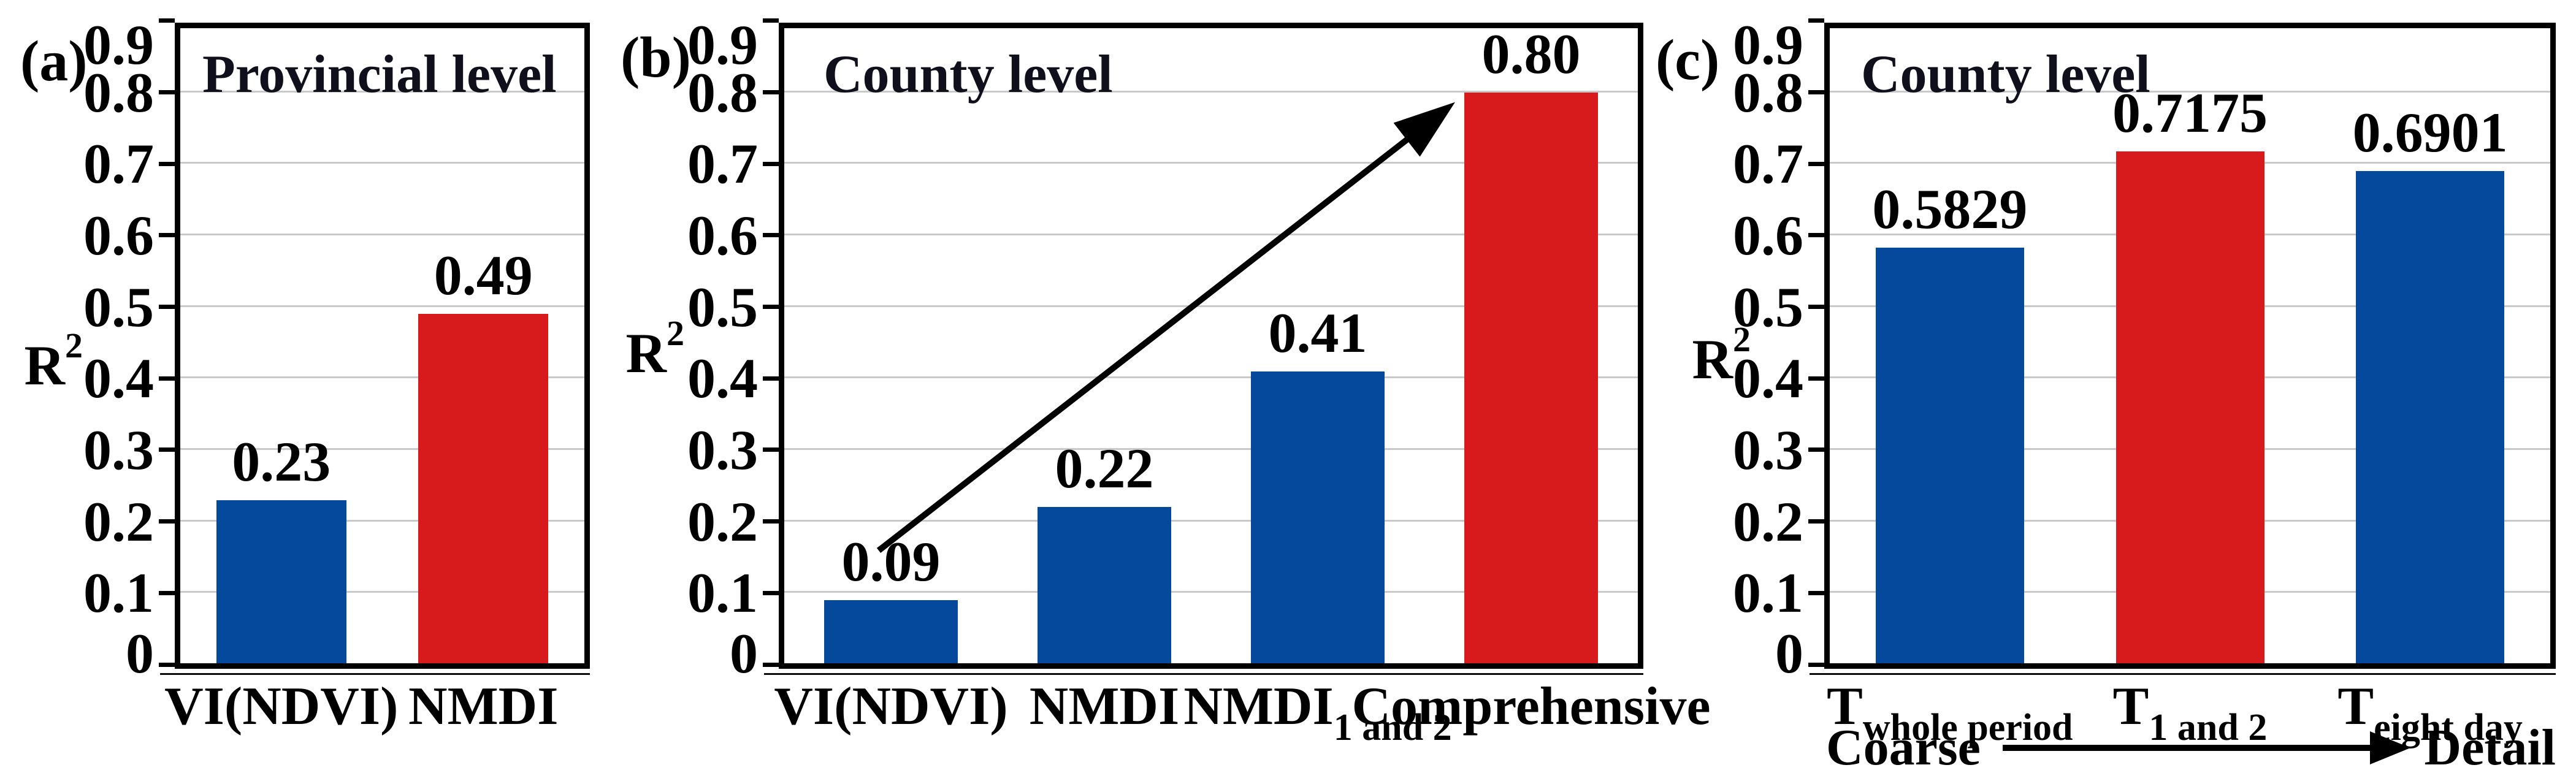 This screenshot has width=2576, height=773. What do you see at coordinates (382, 346) in the screenshot?
I see `plot-area: 0.23 0.49` at bounding box center [382, 346].